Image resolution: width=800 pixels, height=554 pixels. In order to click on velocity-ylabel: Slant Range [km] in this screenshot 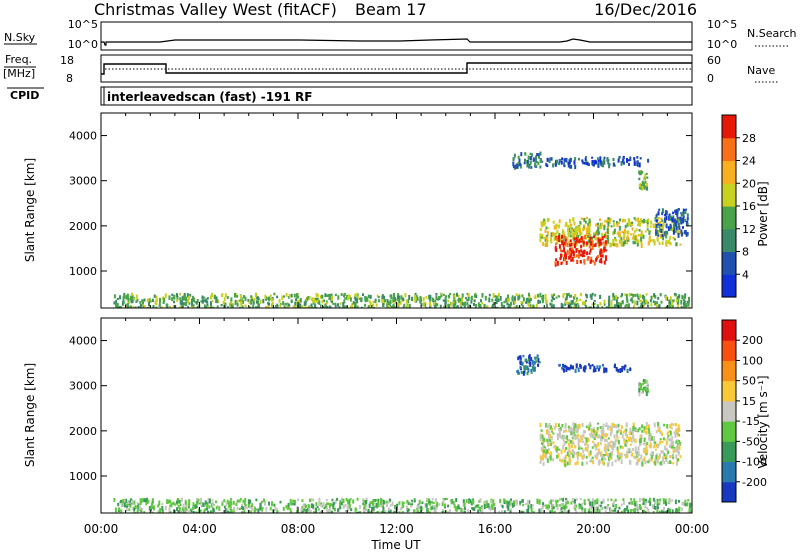, I will do `click(30, 415)`.